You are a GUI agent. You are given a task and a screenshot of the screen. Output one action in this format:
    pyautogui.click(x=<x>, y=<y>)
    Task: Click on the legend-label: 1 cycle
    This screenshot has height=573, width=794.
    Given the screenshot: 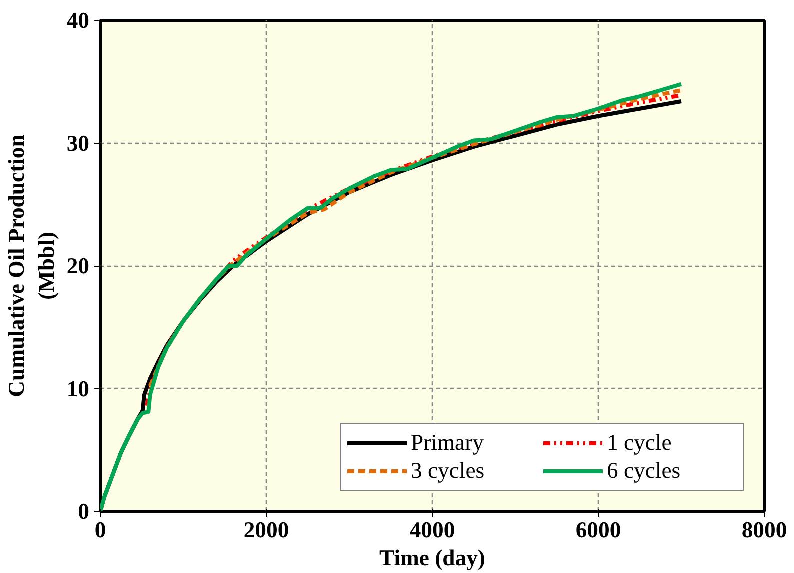 What is the action you would take?
    pyautogui.click(x=640, y=443)
    